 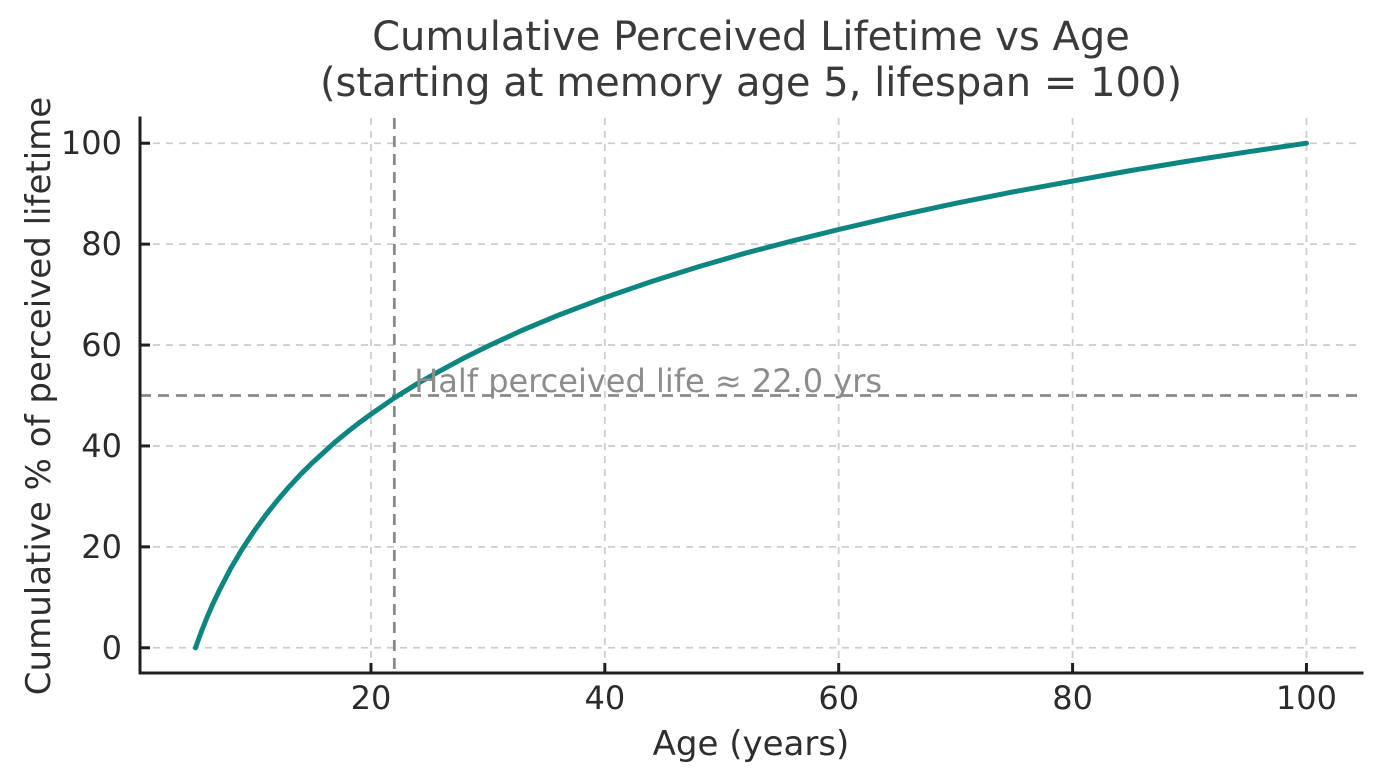 What do you see at coordinates (838, 698) in the screenshot?
I see `x-tick-label-60: 60` at bounding box center [838, 698].